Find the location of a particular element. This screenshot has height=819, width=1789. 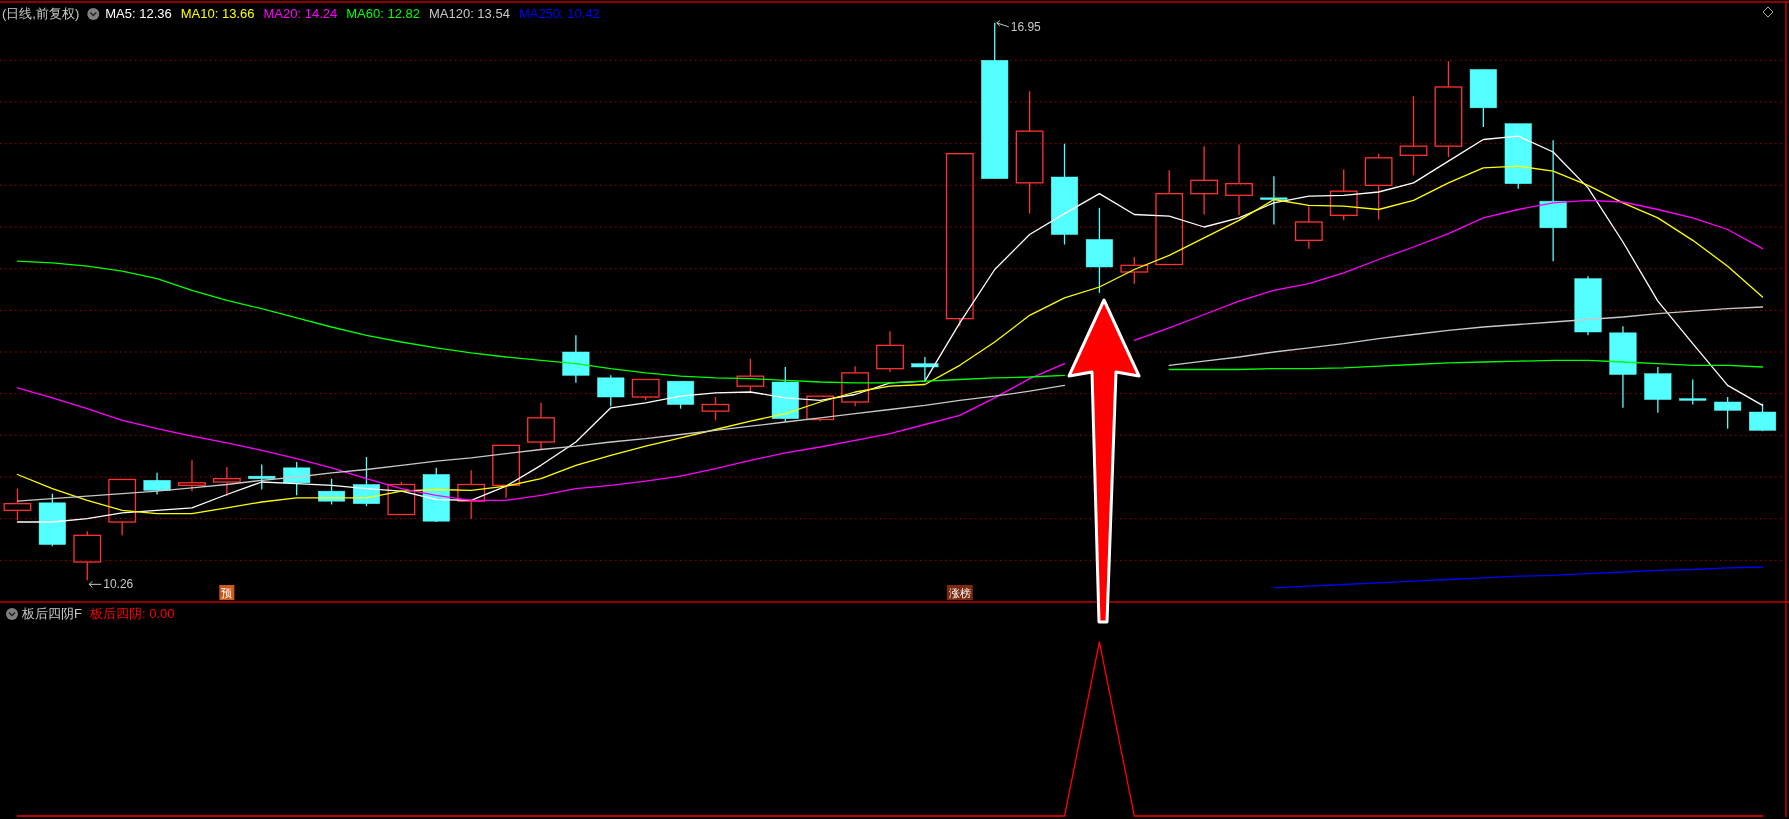

text: MA60: 12.82 is located at coordinates (383, 13).